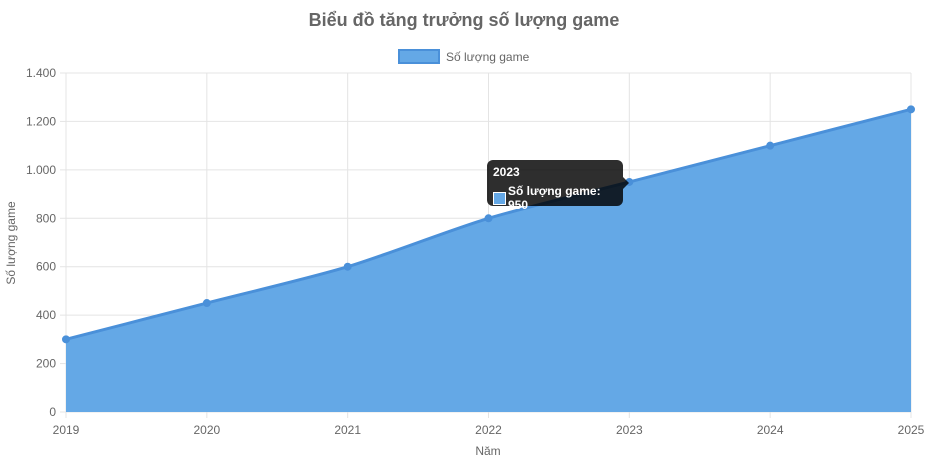 This screenshot has width=928, height=464. Describe the element at coordinates (41, 73) in the screenshot. I see `y-tick-label: 1.400` at that location.